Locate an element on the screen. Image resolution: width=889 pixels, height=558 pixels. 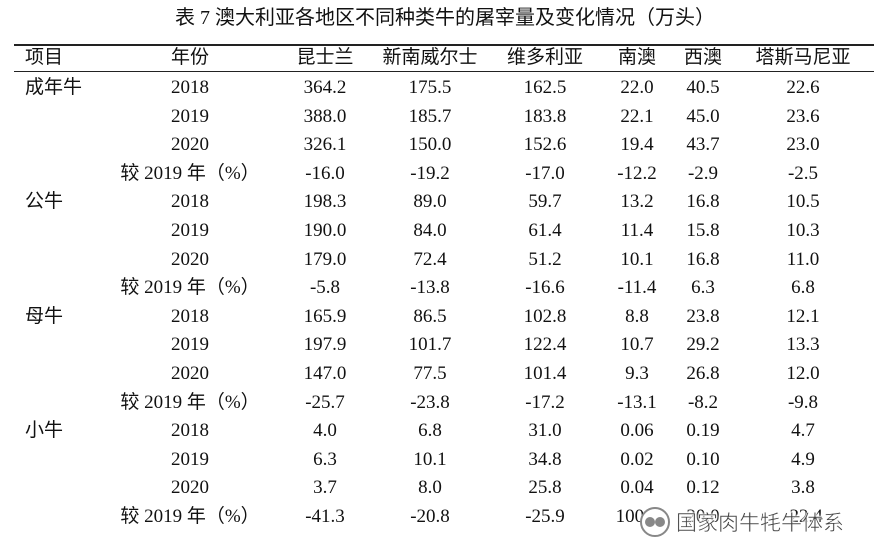
value-cell: 12.1 is located at coordinates (803, 316).